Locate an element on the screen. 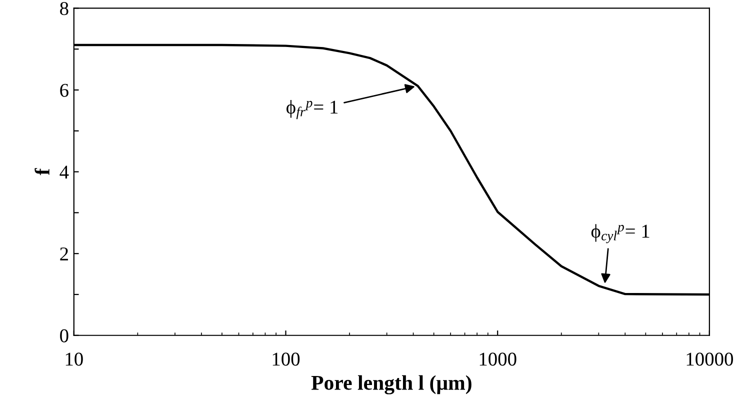 The height and width of the screenshot is (409, 739). x-tick-label: 10000 is located at coordinates (710, 359).